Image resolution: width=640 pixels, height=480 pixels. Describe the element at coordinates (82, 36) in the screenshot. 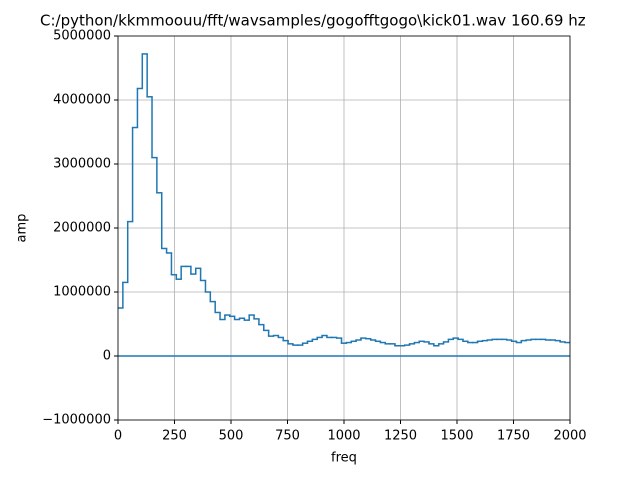

I see `y-tick-label: 5000000` at that location.